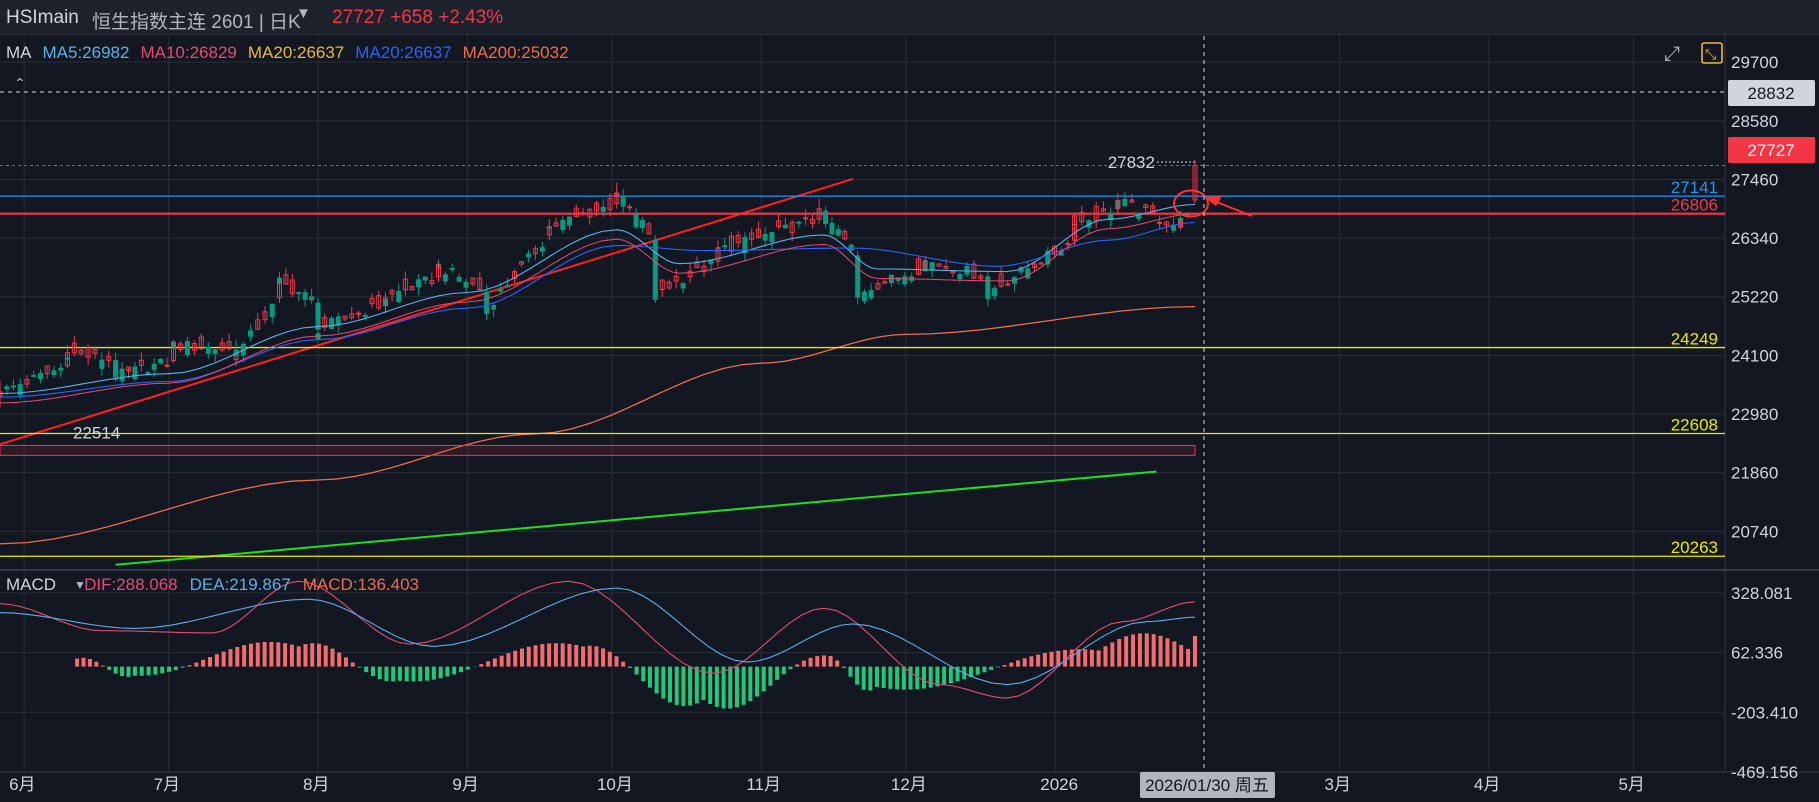 The height and width of the screenshot is (802, 1819). Describe the element at coordinates (303, 13) in the screenshot. I see `chevron-down-icon: ▼` at that location.